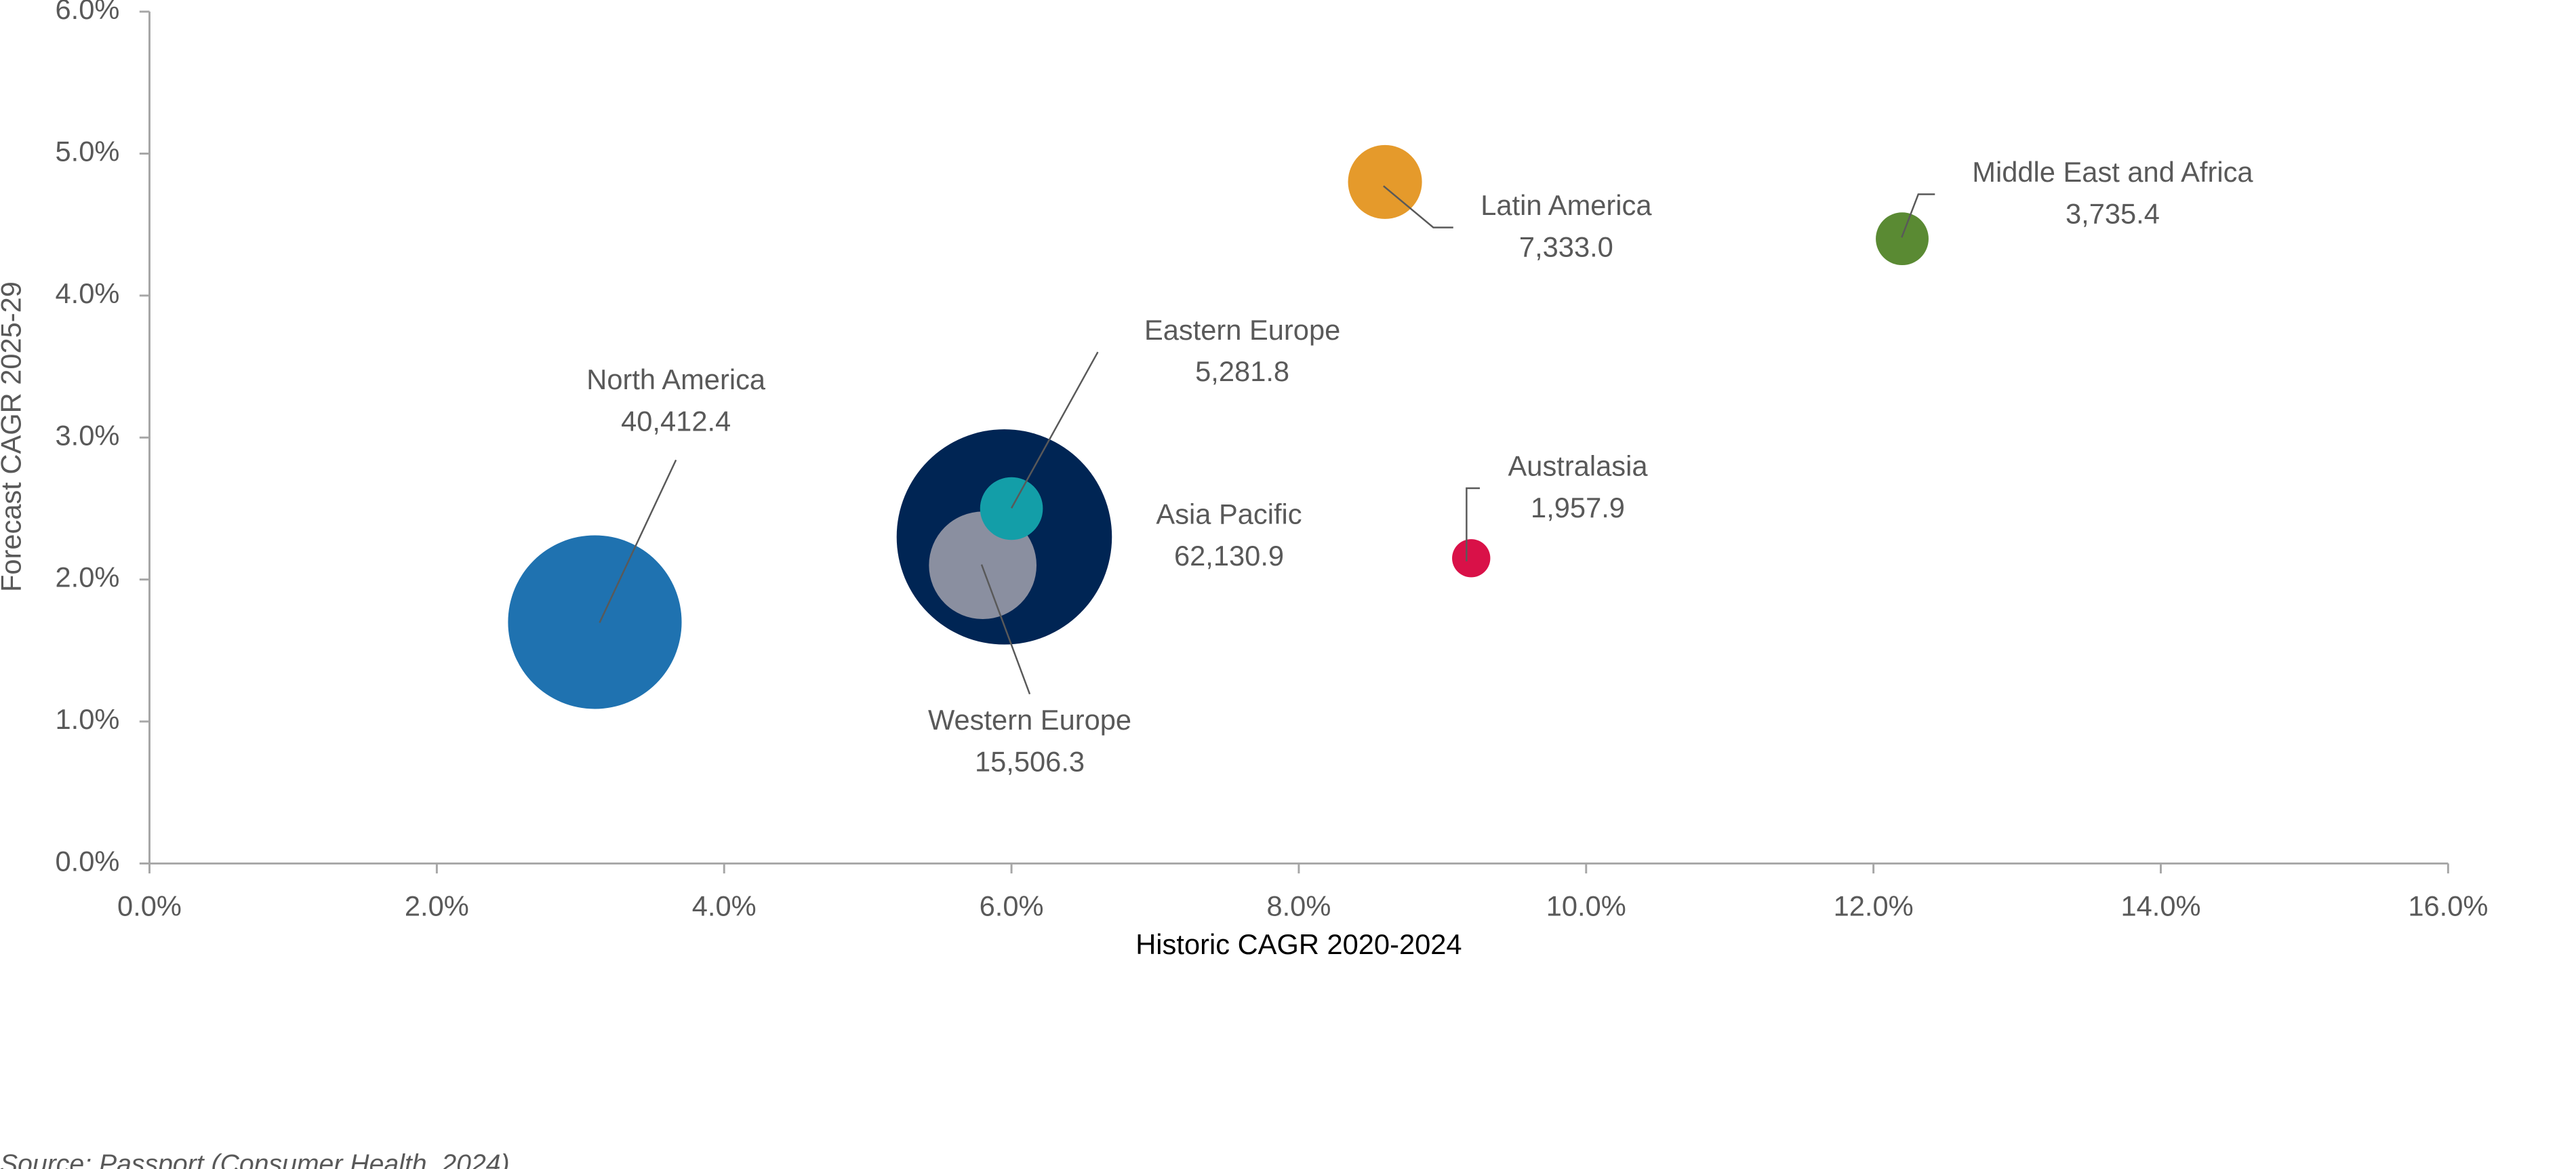 This screenshot has height=1169, width=2576. What do you see at coordinates (1578, 507) in the screenshot?
I see `bubble-value-label: 1,957.9` at bounding box center [1578, 507].